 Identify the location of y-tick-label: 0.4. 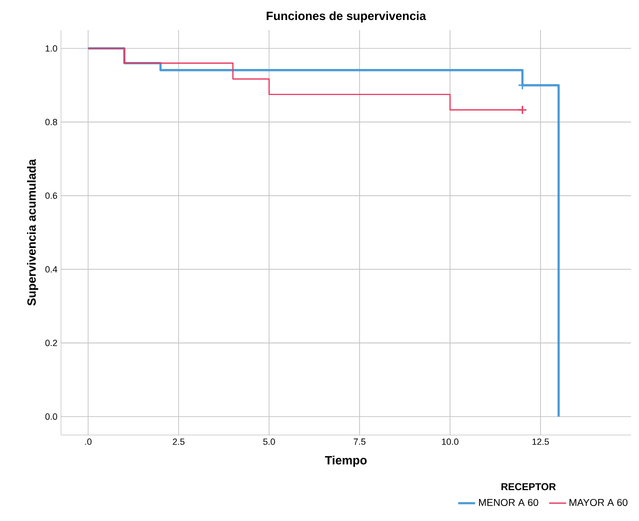
(51, 269).